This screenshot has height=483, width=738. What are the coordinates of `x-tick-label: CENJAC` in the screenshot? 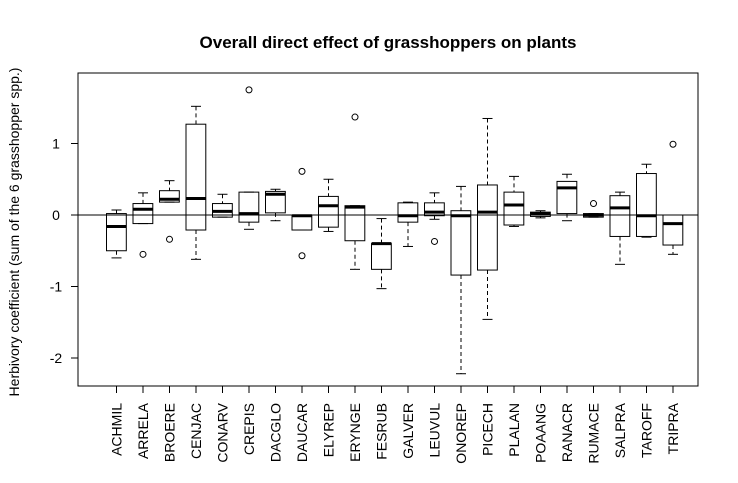 It's located at (196, 431).